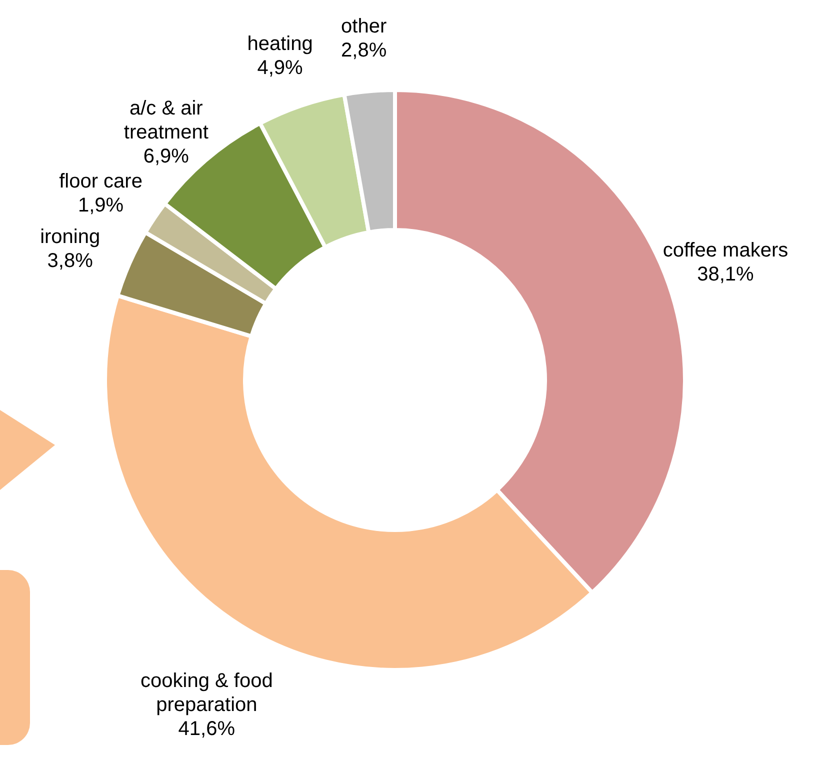 This screenshot has width=818, height=773. Describe the element at coordinates (100, 181) in the screenshot. I see `slice-label: floor care` at that location.